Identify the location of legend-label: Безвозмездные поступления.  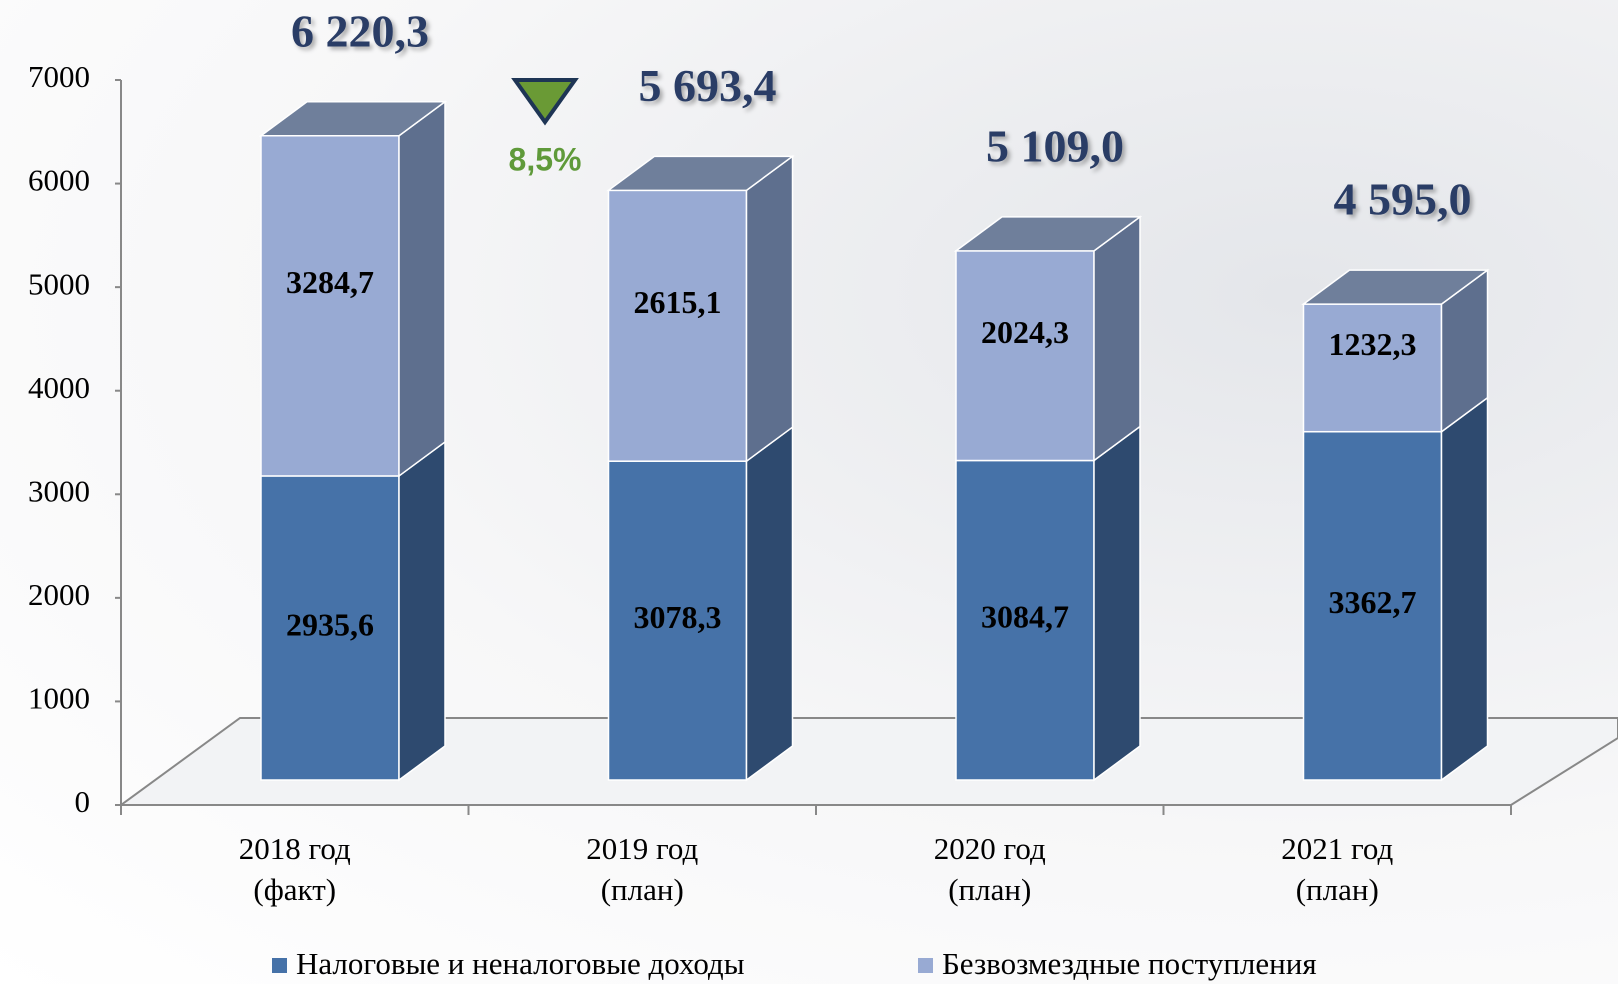
(1129, 963).